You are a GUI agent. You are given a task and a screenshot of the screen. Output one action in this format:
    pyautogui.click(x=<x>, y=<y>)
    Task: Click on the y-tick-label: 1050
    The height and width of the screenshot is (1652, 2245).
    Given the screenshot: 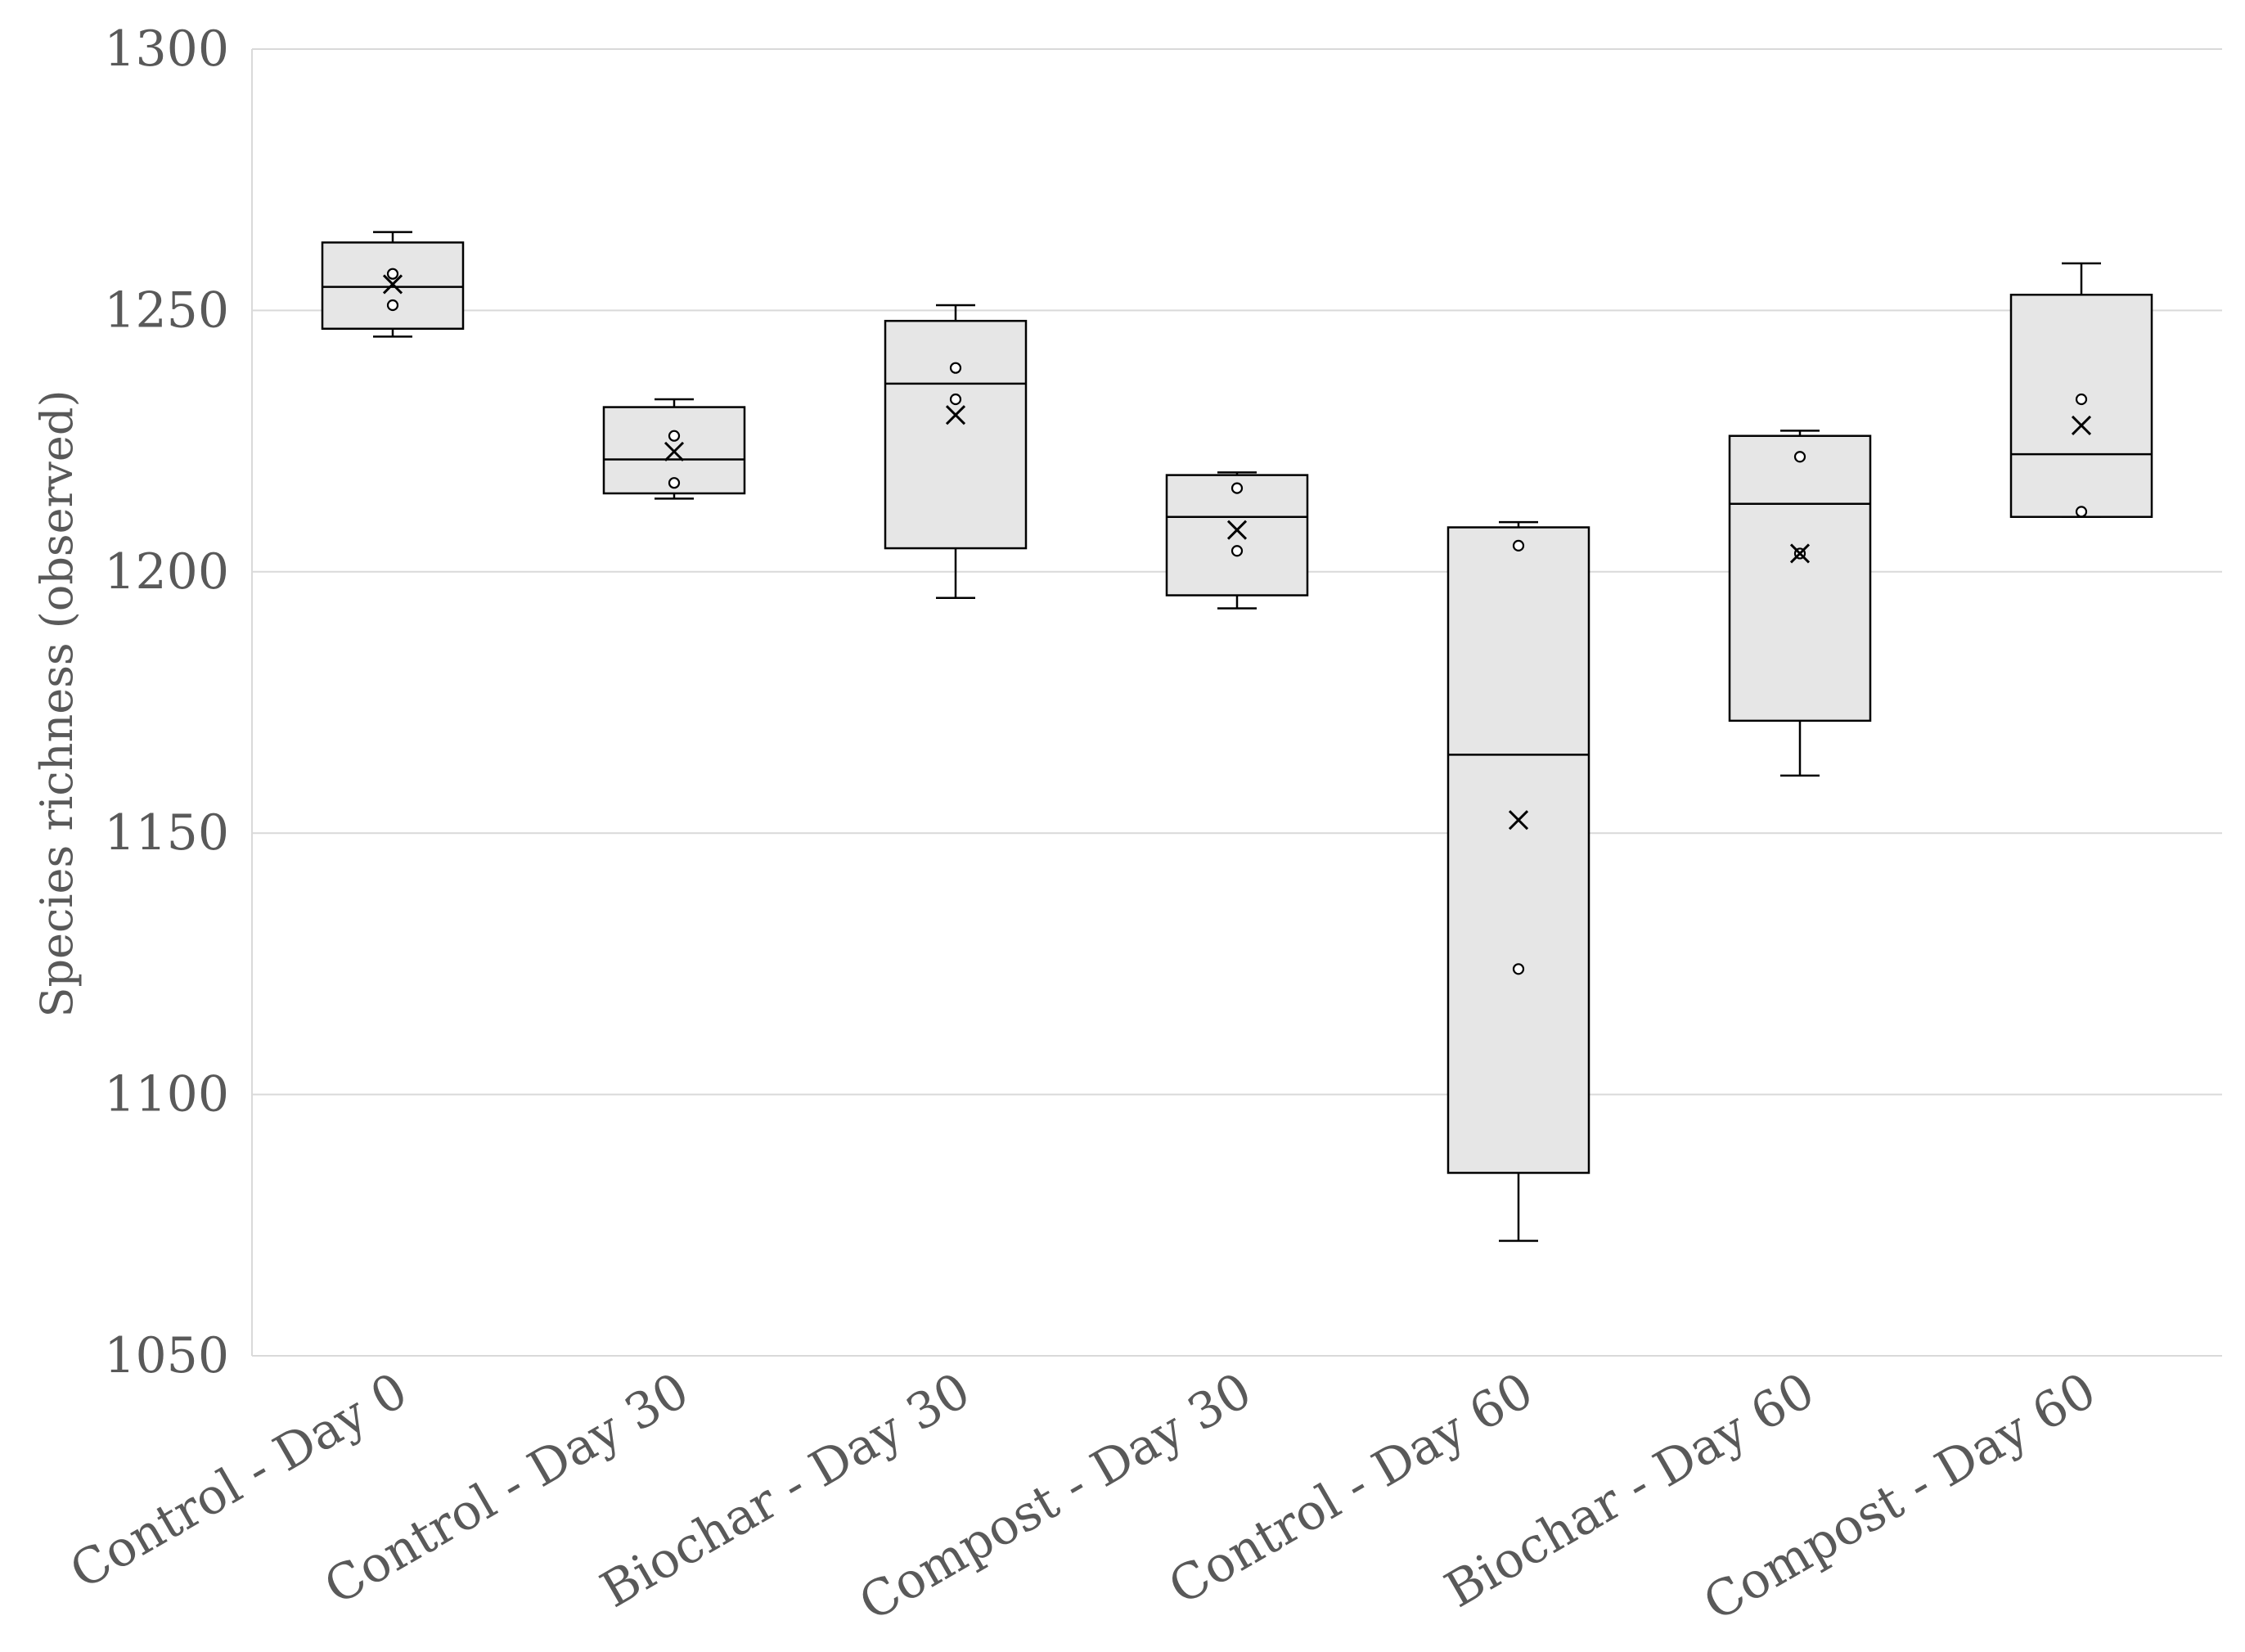 What is the action you would take?
    pyautogui.click(x=166, y=1355)
    